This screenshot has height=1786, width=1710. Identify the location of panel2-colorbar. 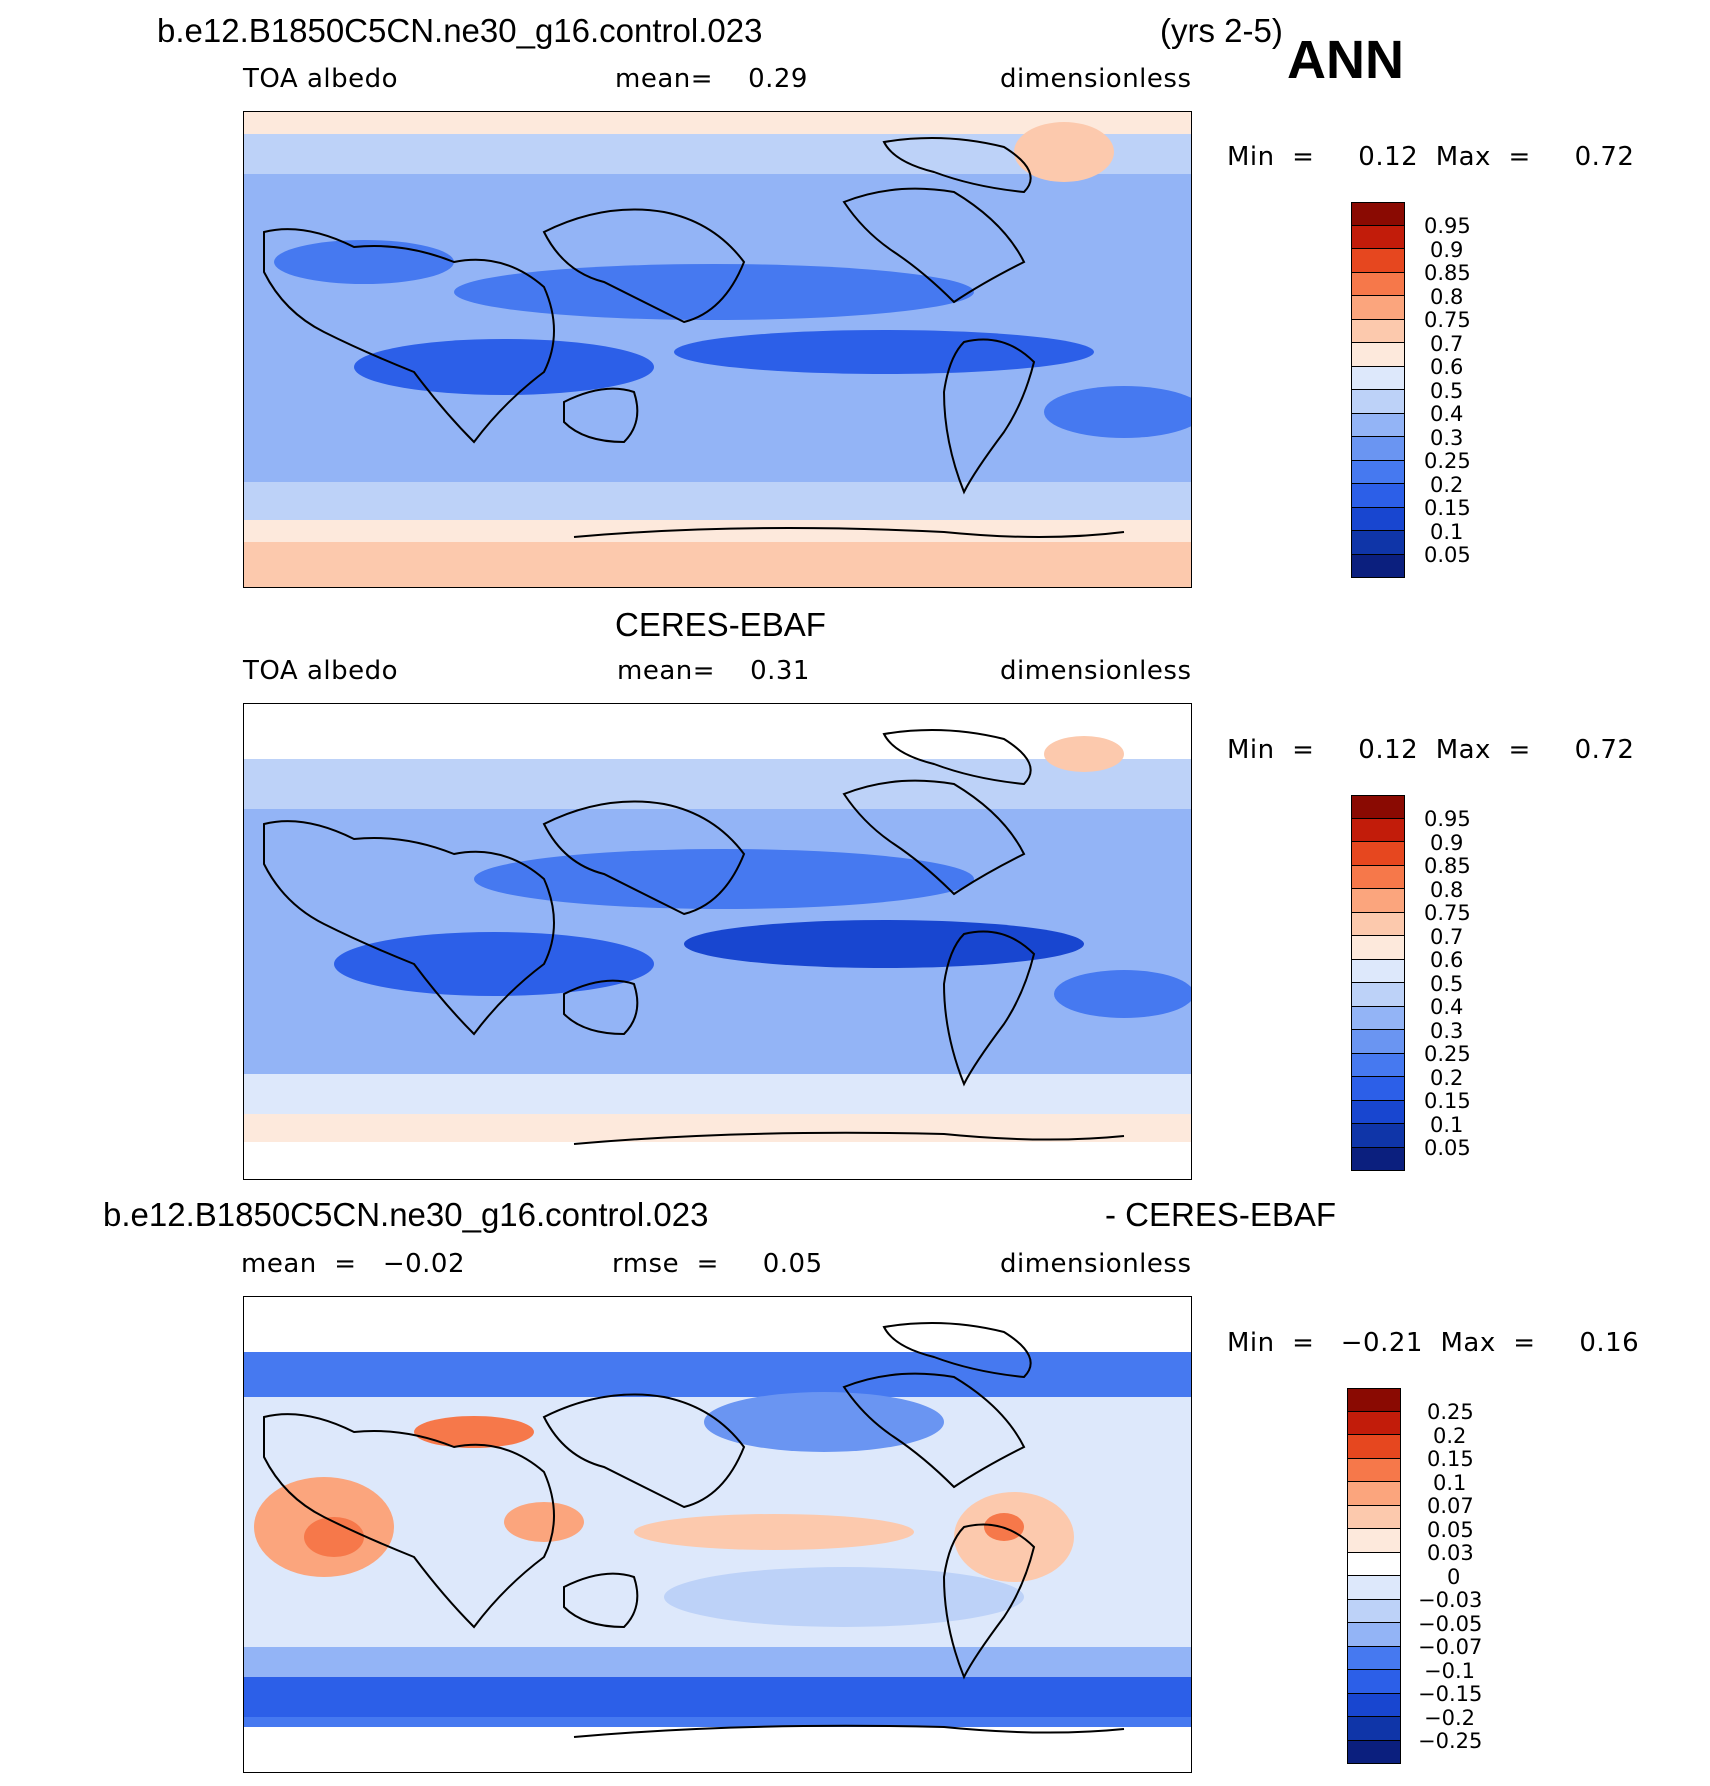
(1378, 983).